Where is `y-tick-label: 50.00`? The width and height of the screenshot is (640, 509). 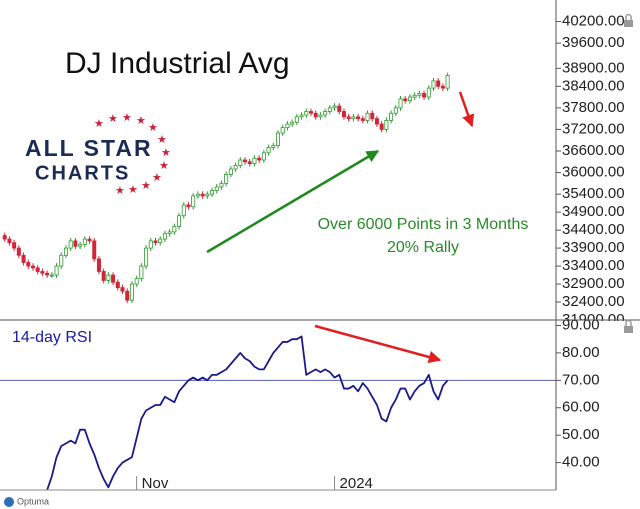
y-tick-label: 50.00 is located at coordinates (581, 434).